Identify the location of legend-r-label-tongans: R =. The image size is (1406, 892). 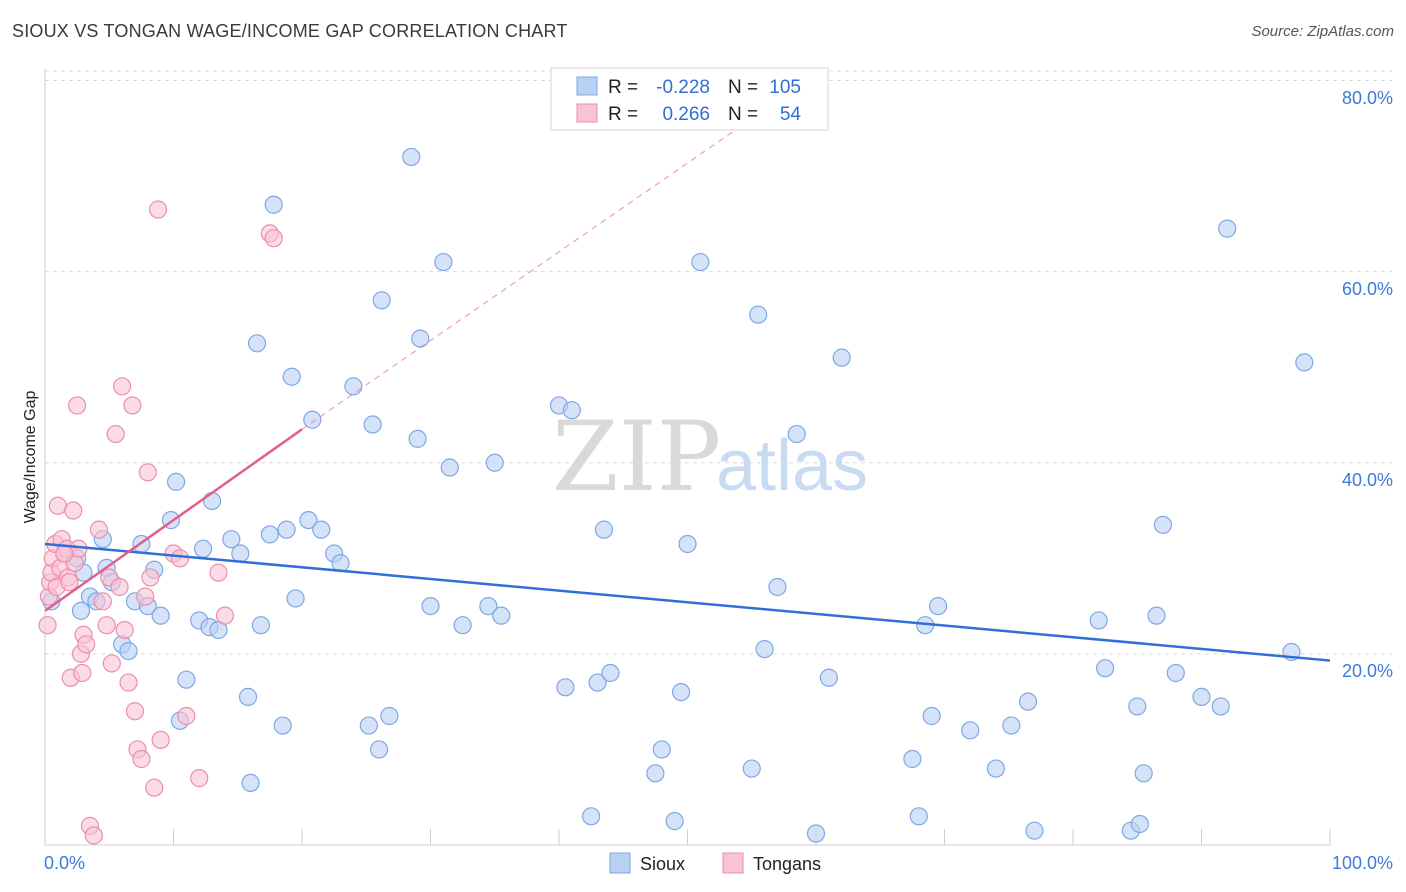
(623, 114).